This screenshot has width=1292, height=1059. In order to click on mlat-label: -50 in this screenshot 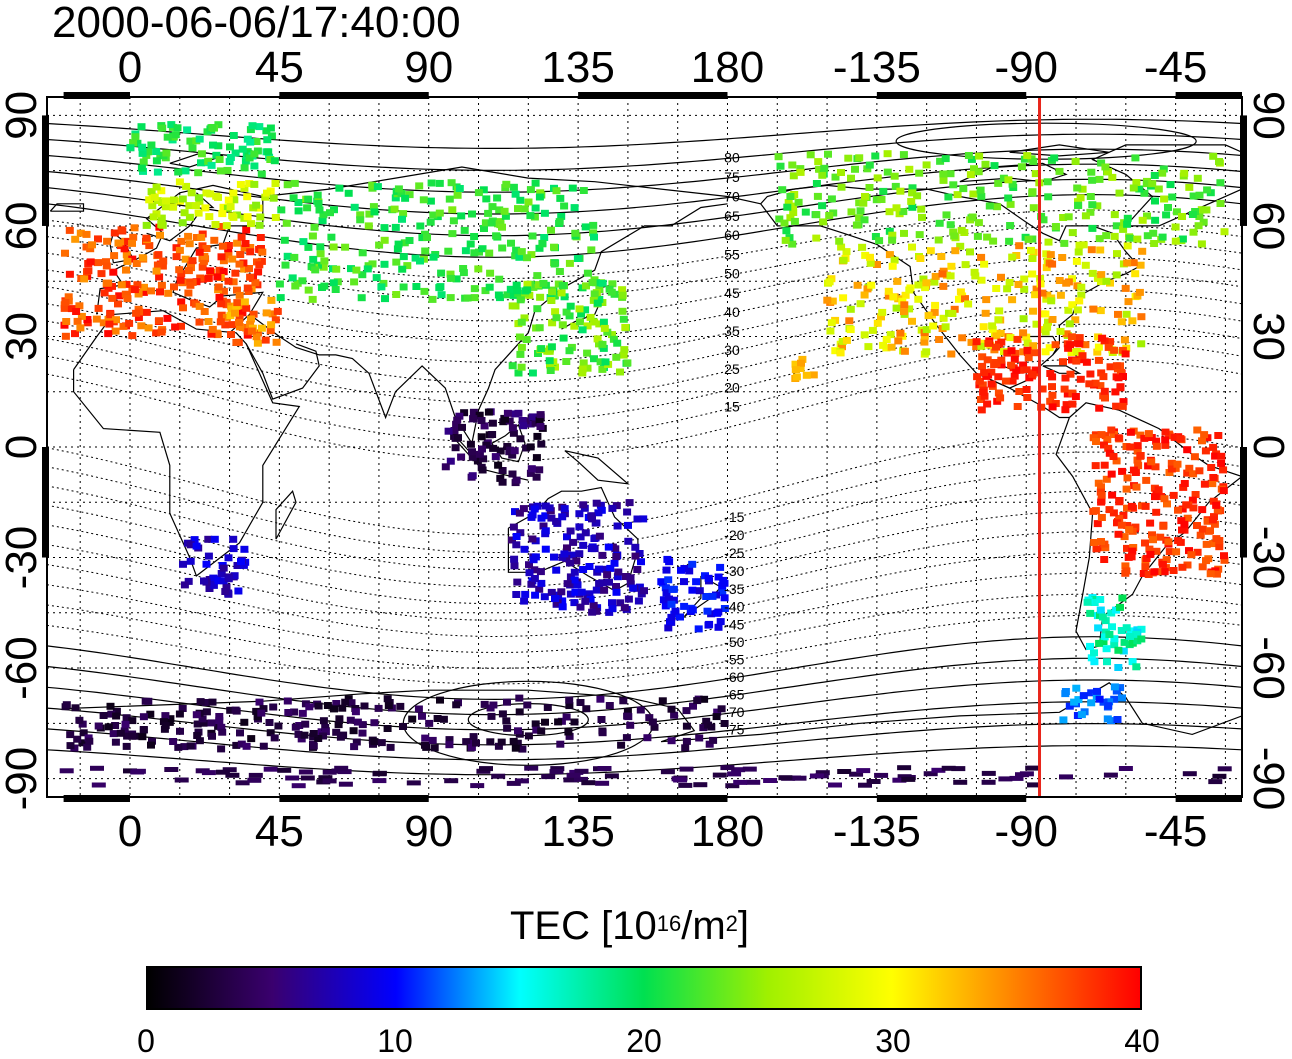, I will do `click(734, 642)`.